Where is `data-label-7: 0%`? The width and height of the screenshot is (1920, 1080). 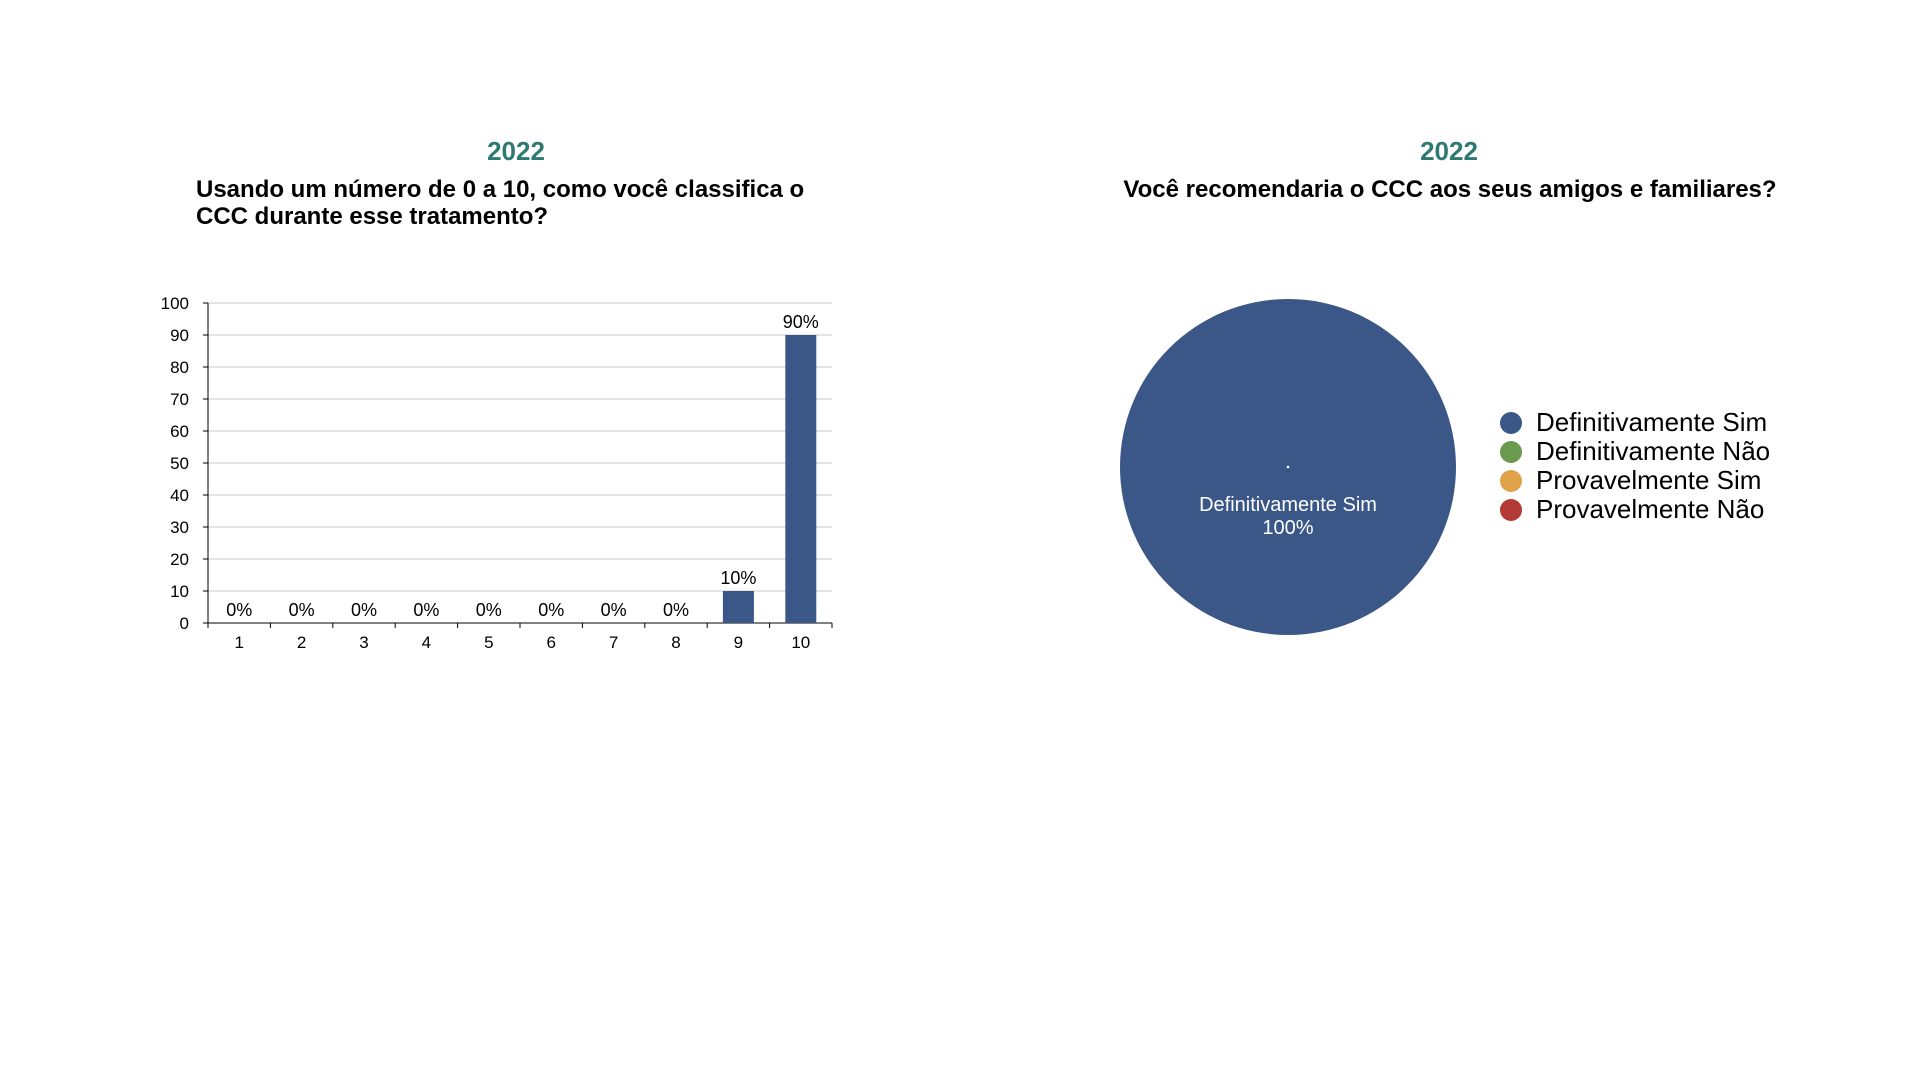
data-label-7: 0% is located at coordinates (614, 610).